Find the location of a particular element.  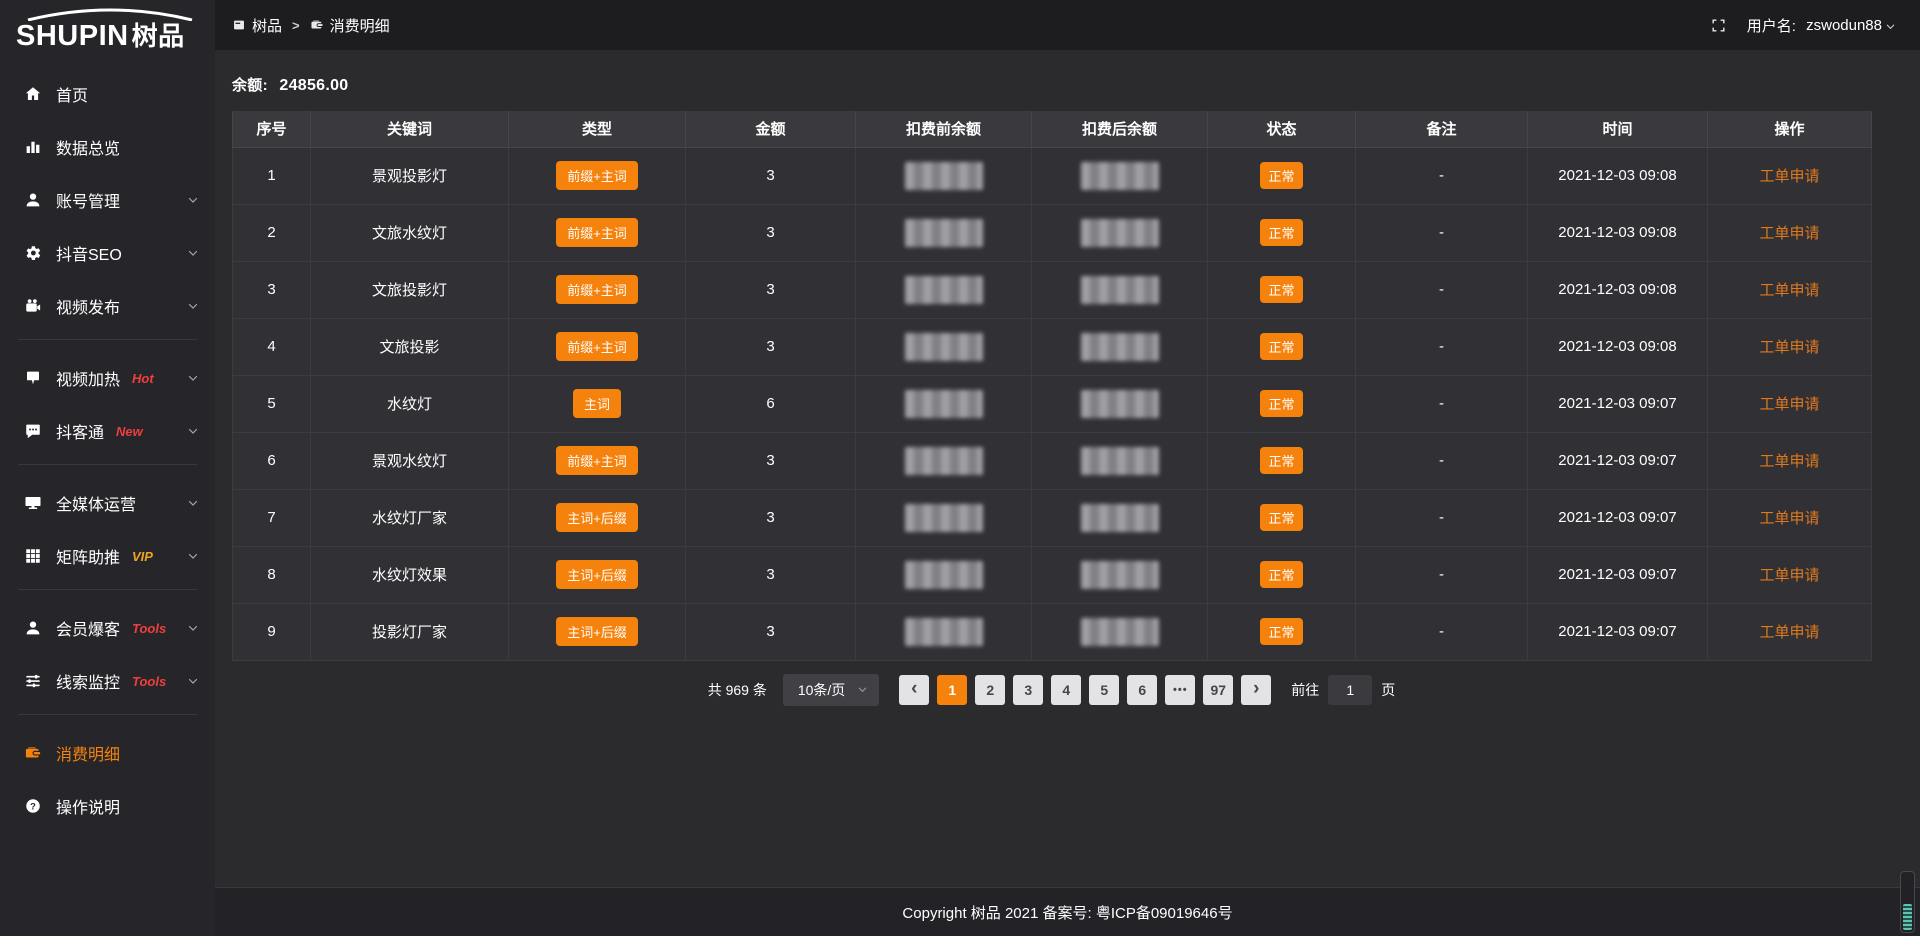

scrollbar-track is located at coordinates (1907, 902).